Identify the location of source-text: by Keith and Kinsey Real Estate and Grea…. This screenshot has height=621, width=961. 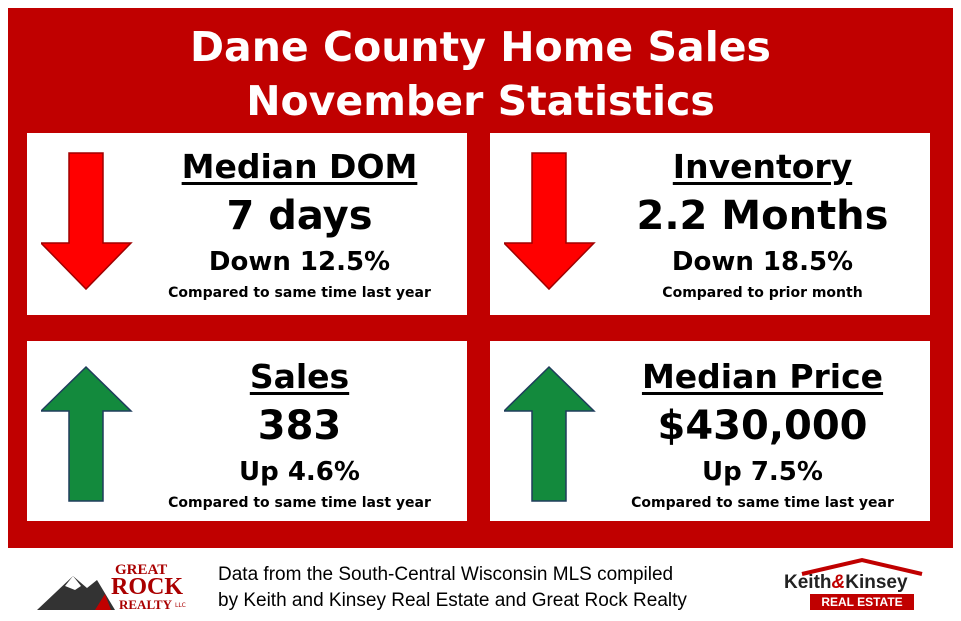
(452, 600).